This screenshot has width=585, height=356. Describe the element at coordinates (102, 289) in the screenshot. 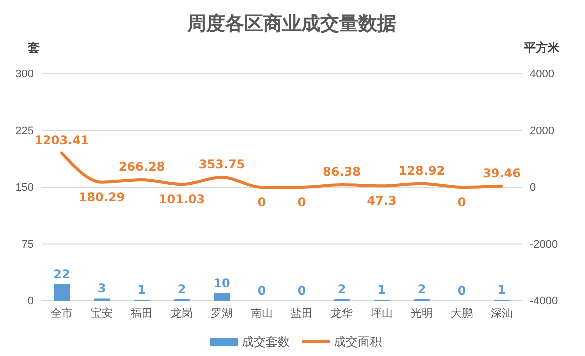

I see `data-label: 3` at that location.